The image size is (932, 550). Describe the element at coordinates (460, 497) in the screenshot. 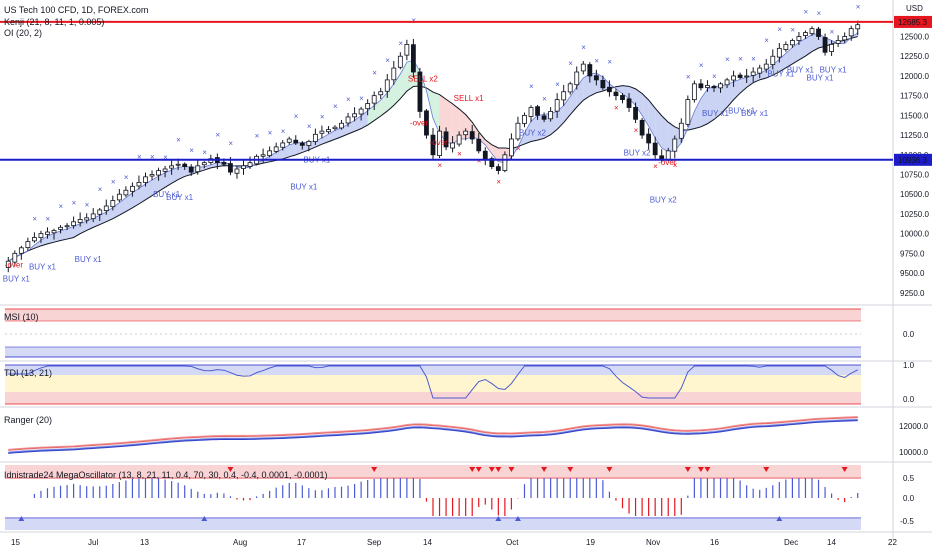

I see `oscillator-pane: 0.5 0.0 -0.5` at that location.